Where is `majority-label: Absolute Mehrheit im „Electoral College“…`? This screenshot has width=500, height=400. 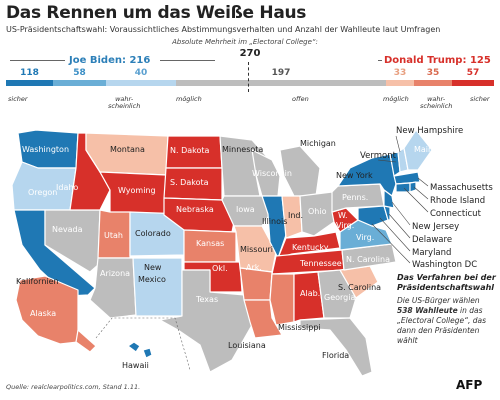
majority-label: Absolute Mehrheit im „Electoral College“… is located at coordinates (245, 42).